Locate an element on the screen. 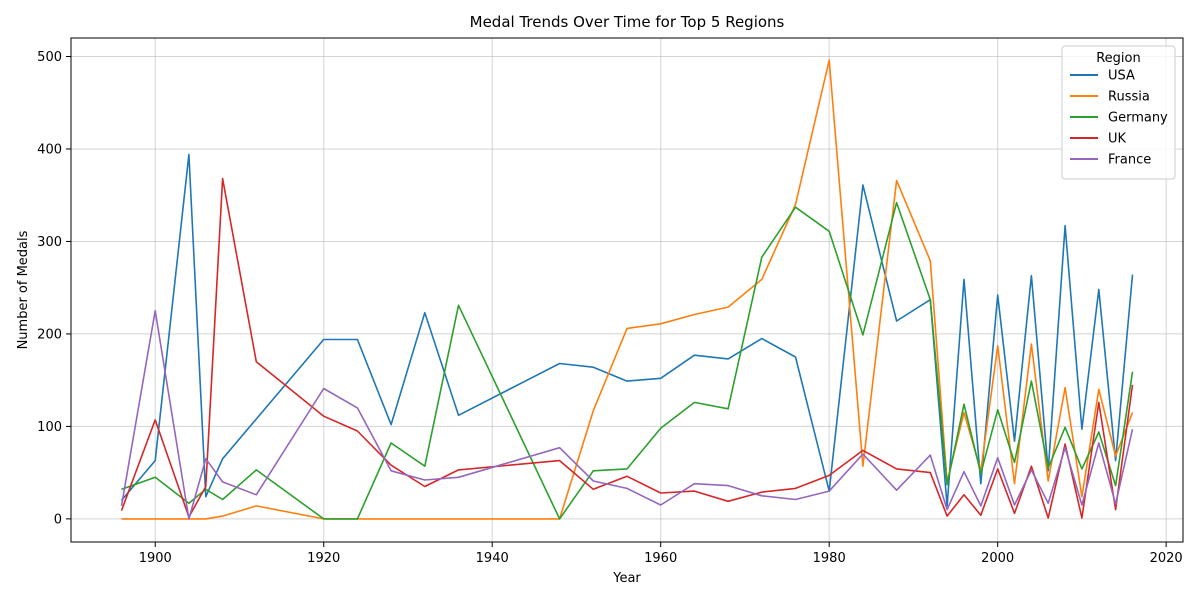 The image size is (1200, 600). x-tick-label: 1960 is located at coordinates (660, 558).